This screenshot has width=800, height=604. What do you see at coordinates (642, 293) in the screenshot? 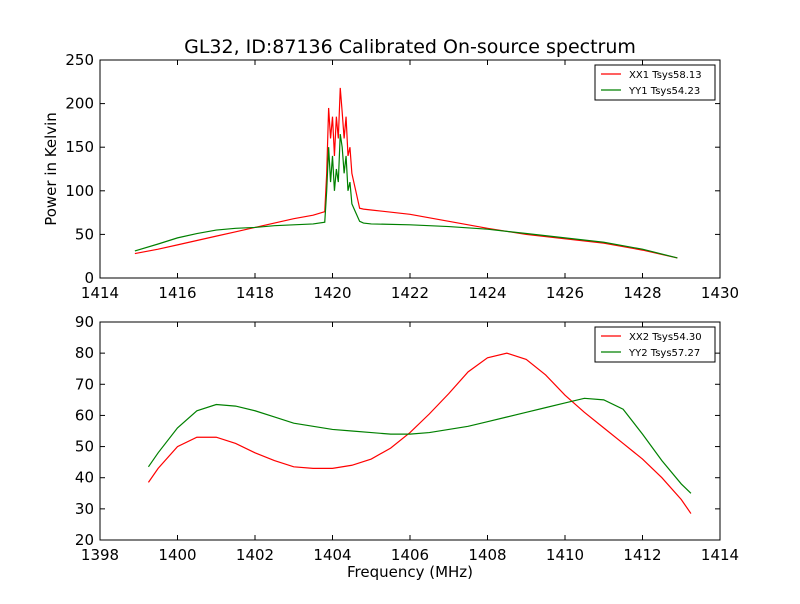
I see `top-x-tick-label: 1428` at bounding box center [642, 293].